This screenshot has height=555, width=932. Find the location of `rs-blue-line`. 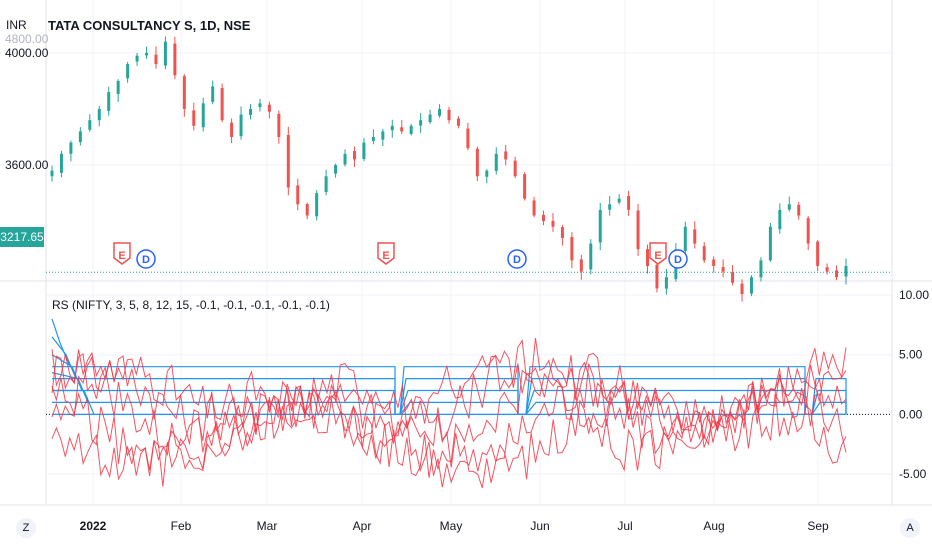

rs-blue-line is located at coordinates (449, 384).